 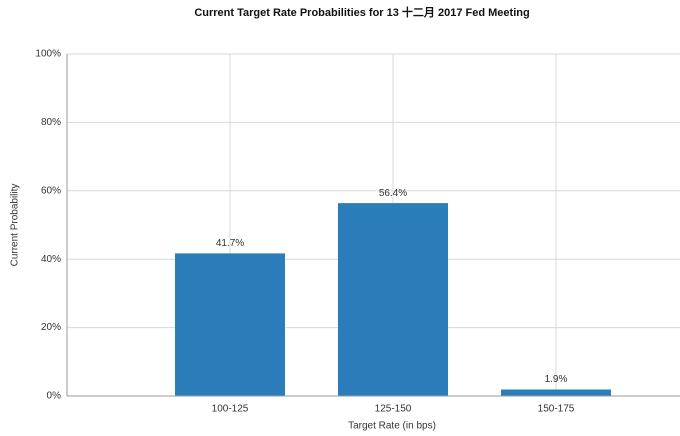 I want to click on y-tick-label: 20%, so click(x=51, y=327).